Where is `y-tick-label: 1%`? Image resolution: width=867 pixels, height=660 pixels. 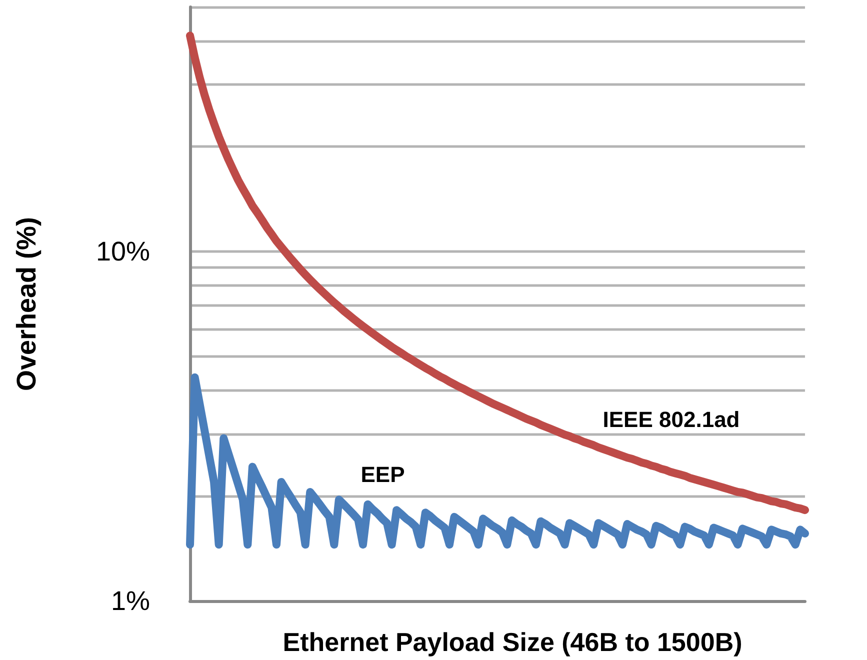 y-tick-label: 1% is located at coordinates (130, 601).